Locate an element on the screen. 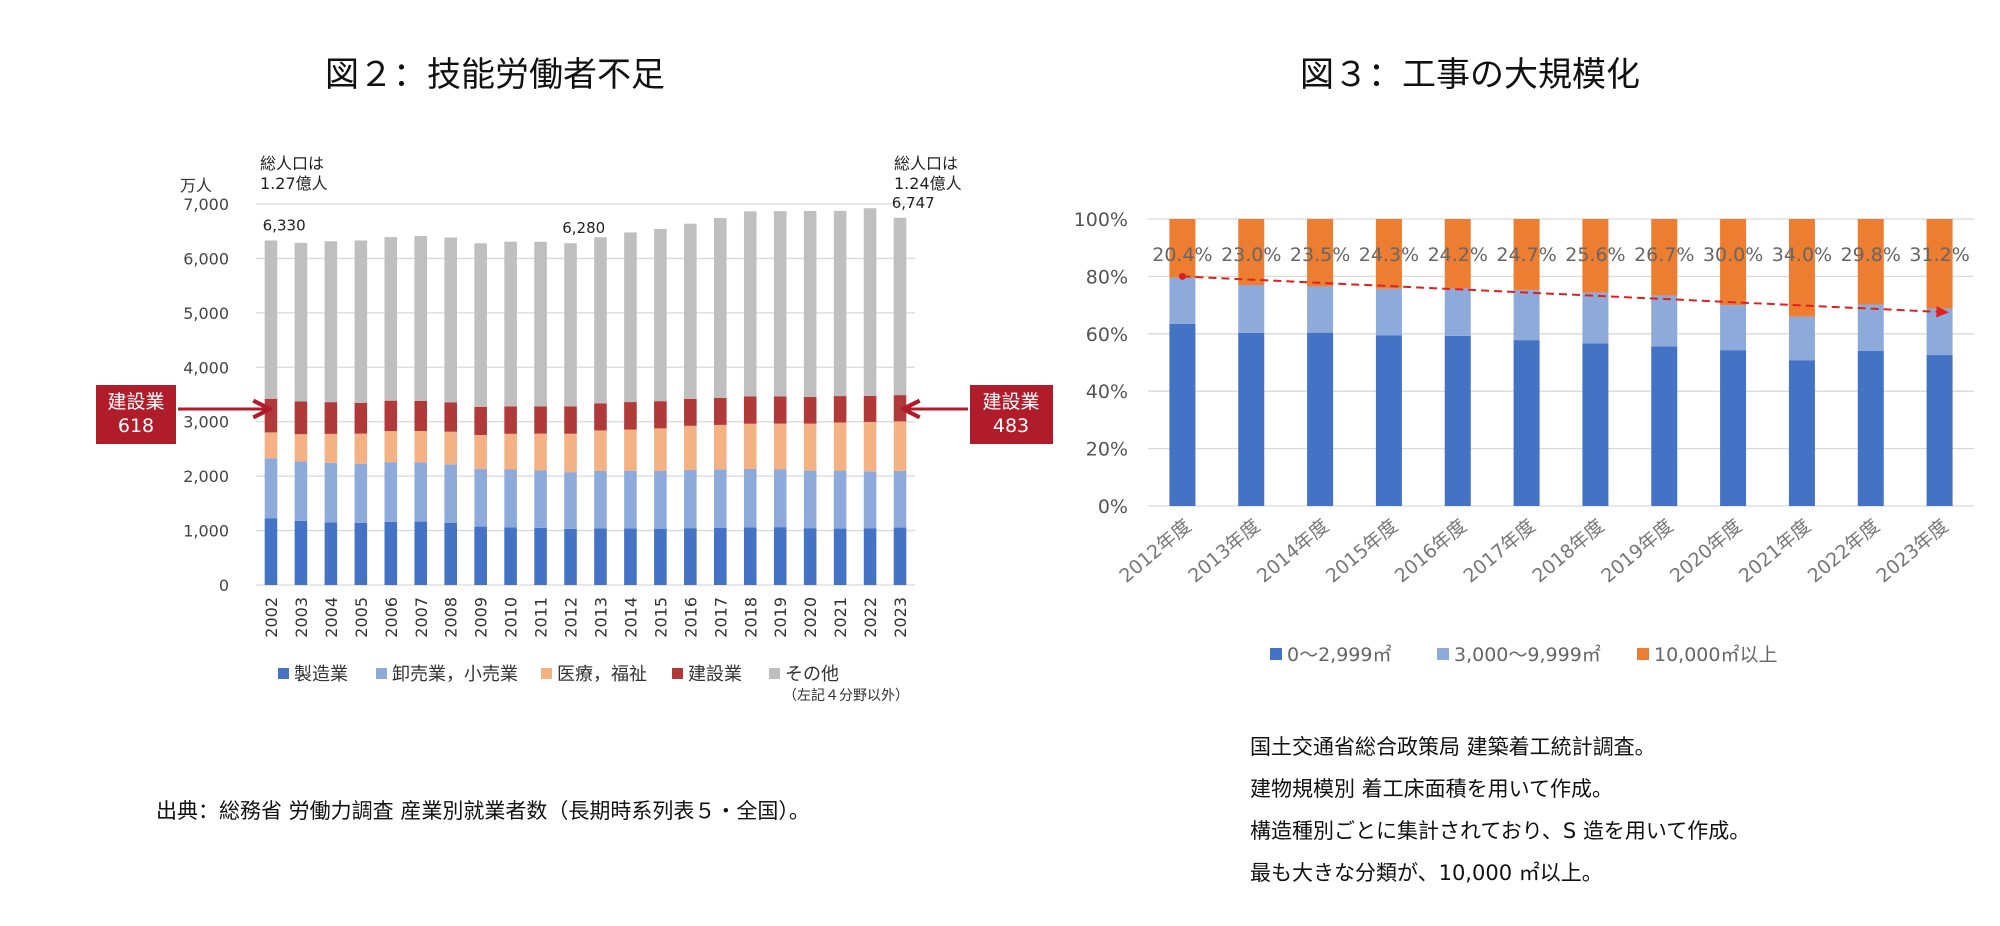  x-tick-label: 2019年度 is located at coordinates (1637, 551).